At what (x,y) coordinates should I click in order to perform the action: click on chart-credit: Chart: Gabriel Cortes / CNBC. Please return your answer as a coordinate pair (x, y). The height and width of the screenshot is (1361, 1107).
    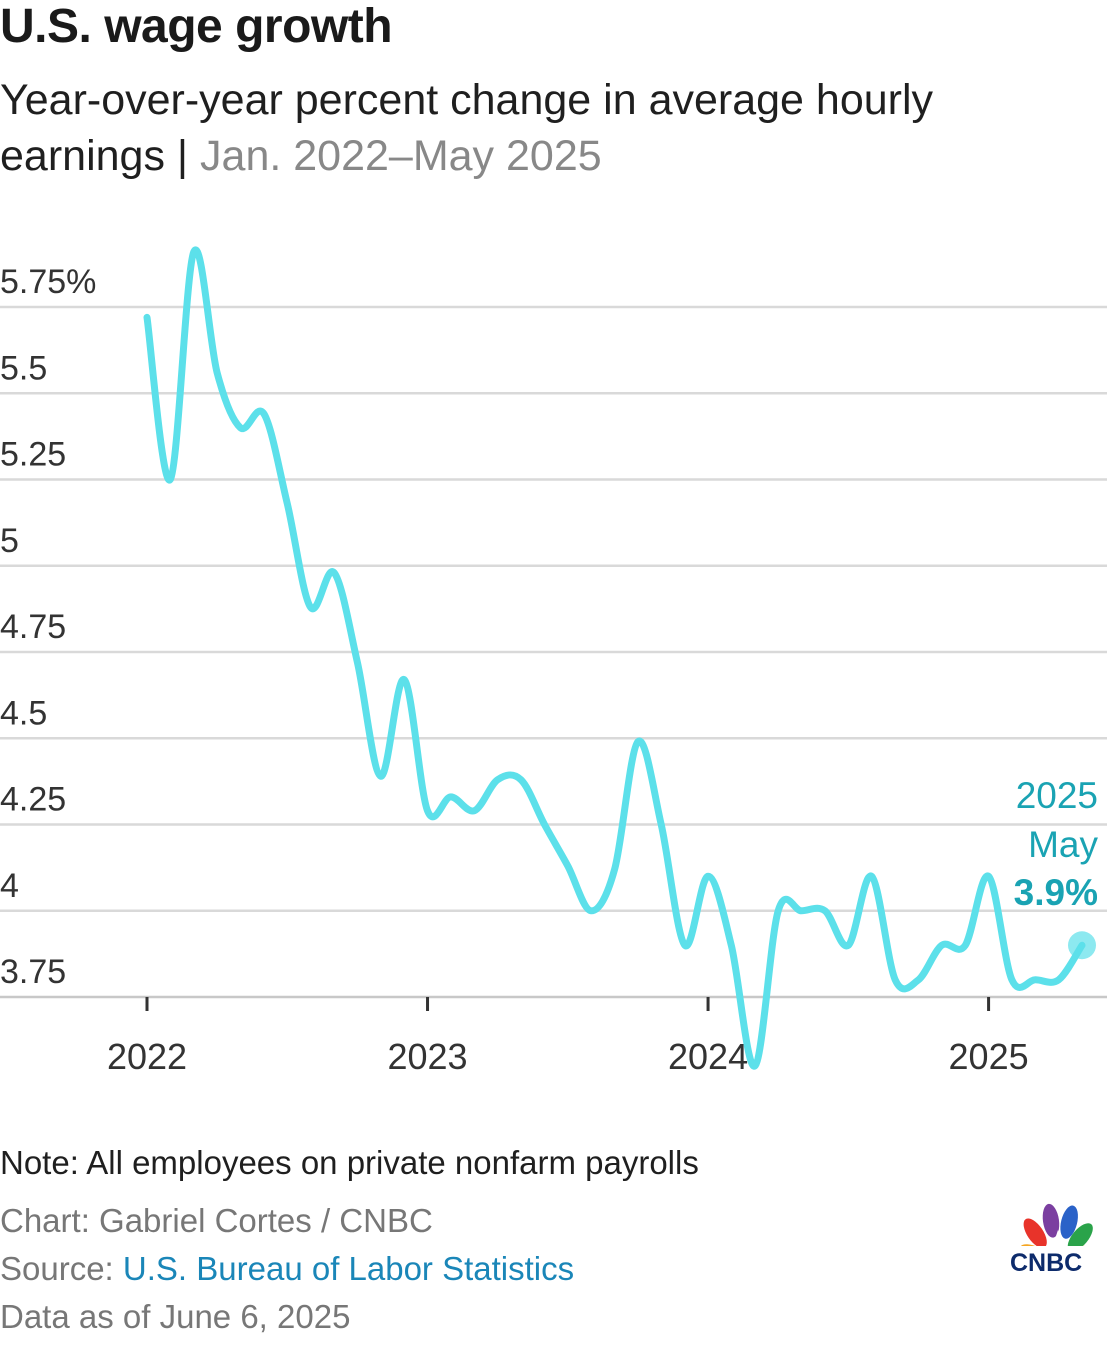
    Looking at the image, I should click on (216, 1220).